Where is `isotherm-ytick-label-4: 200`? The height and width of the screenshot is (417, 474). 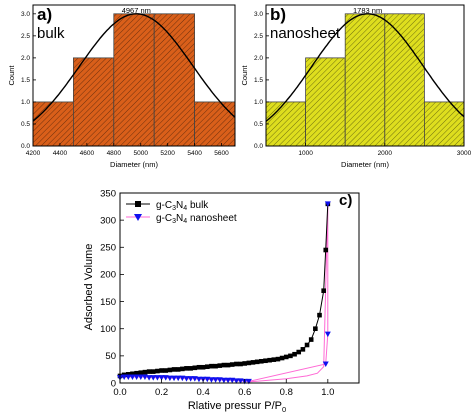 isotherm-ytick-label-4: 200 is located at coordinates (108, 275).